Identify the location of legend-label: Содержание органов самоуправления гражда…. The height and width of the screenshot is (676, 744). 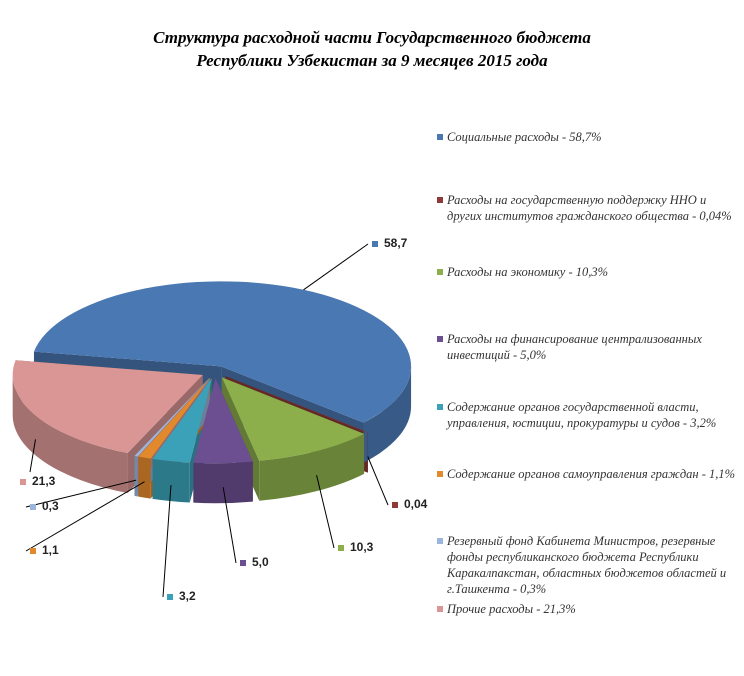
(591, 474).